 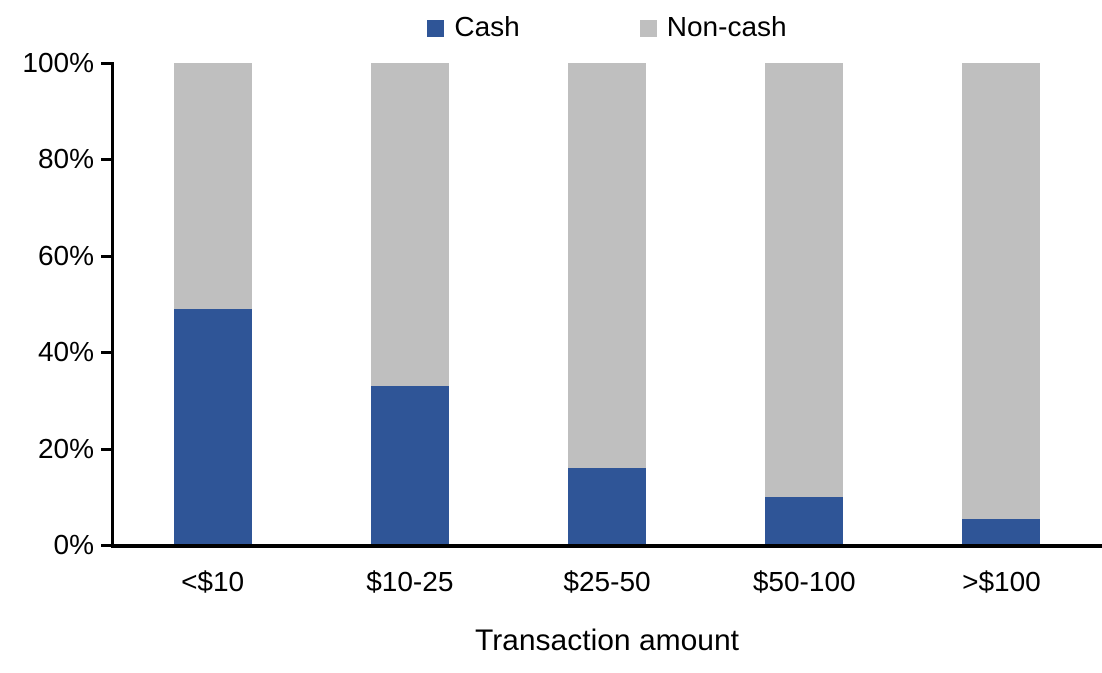 I want to click on bar-$50-100, so click(x=804, y=304).